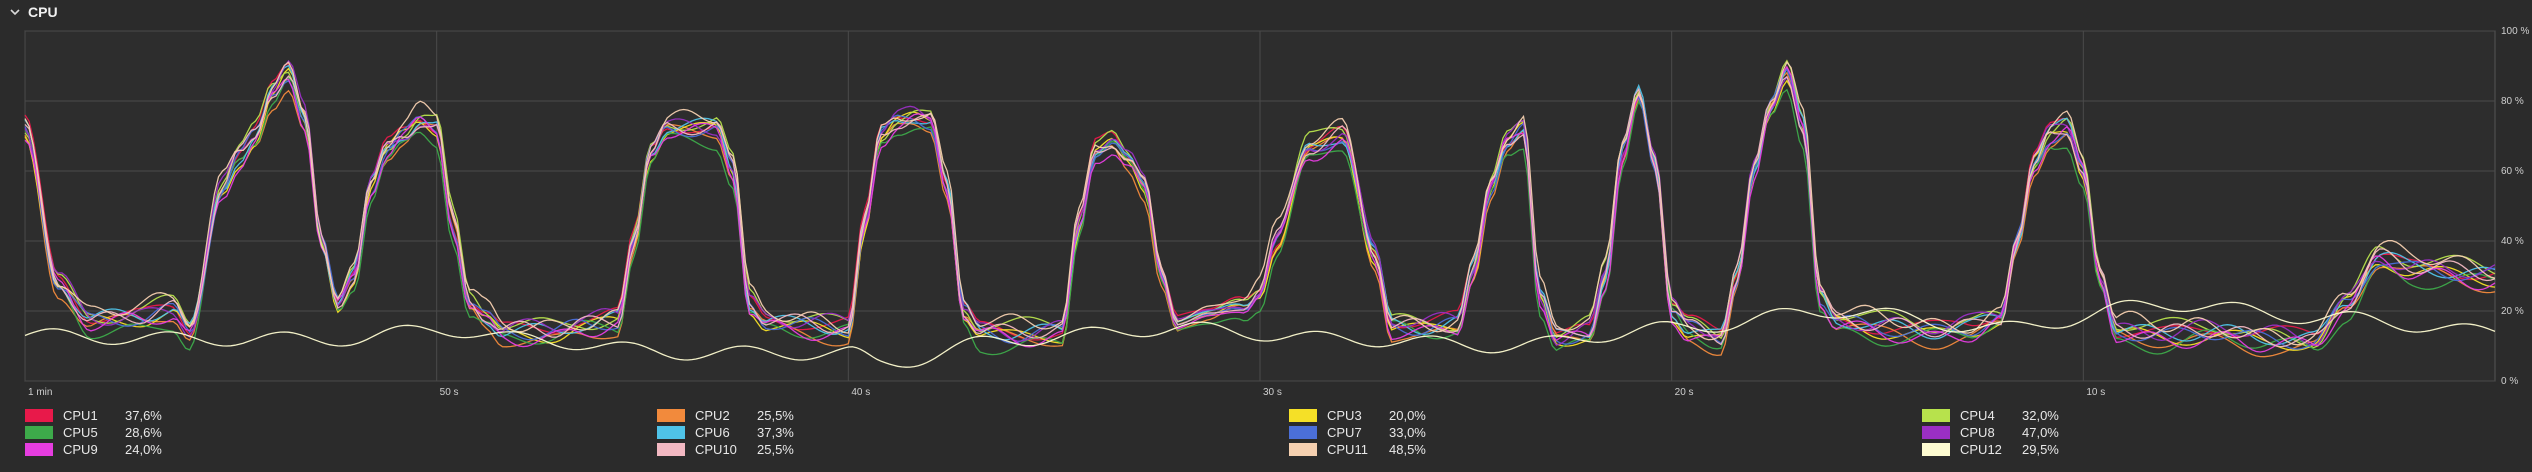 The height and width of the screenshot is (472, 2532). Describe the element at coordinates (80, 415) in the screenshot. I see `legend-label: CPU1` at that location.